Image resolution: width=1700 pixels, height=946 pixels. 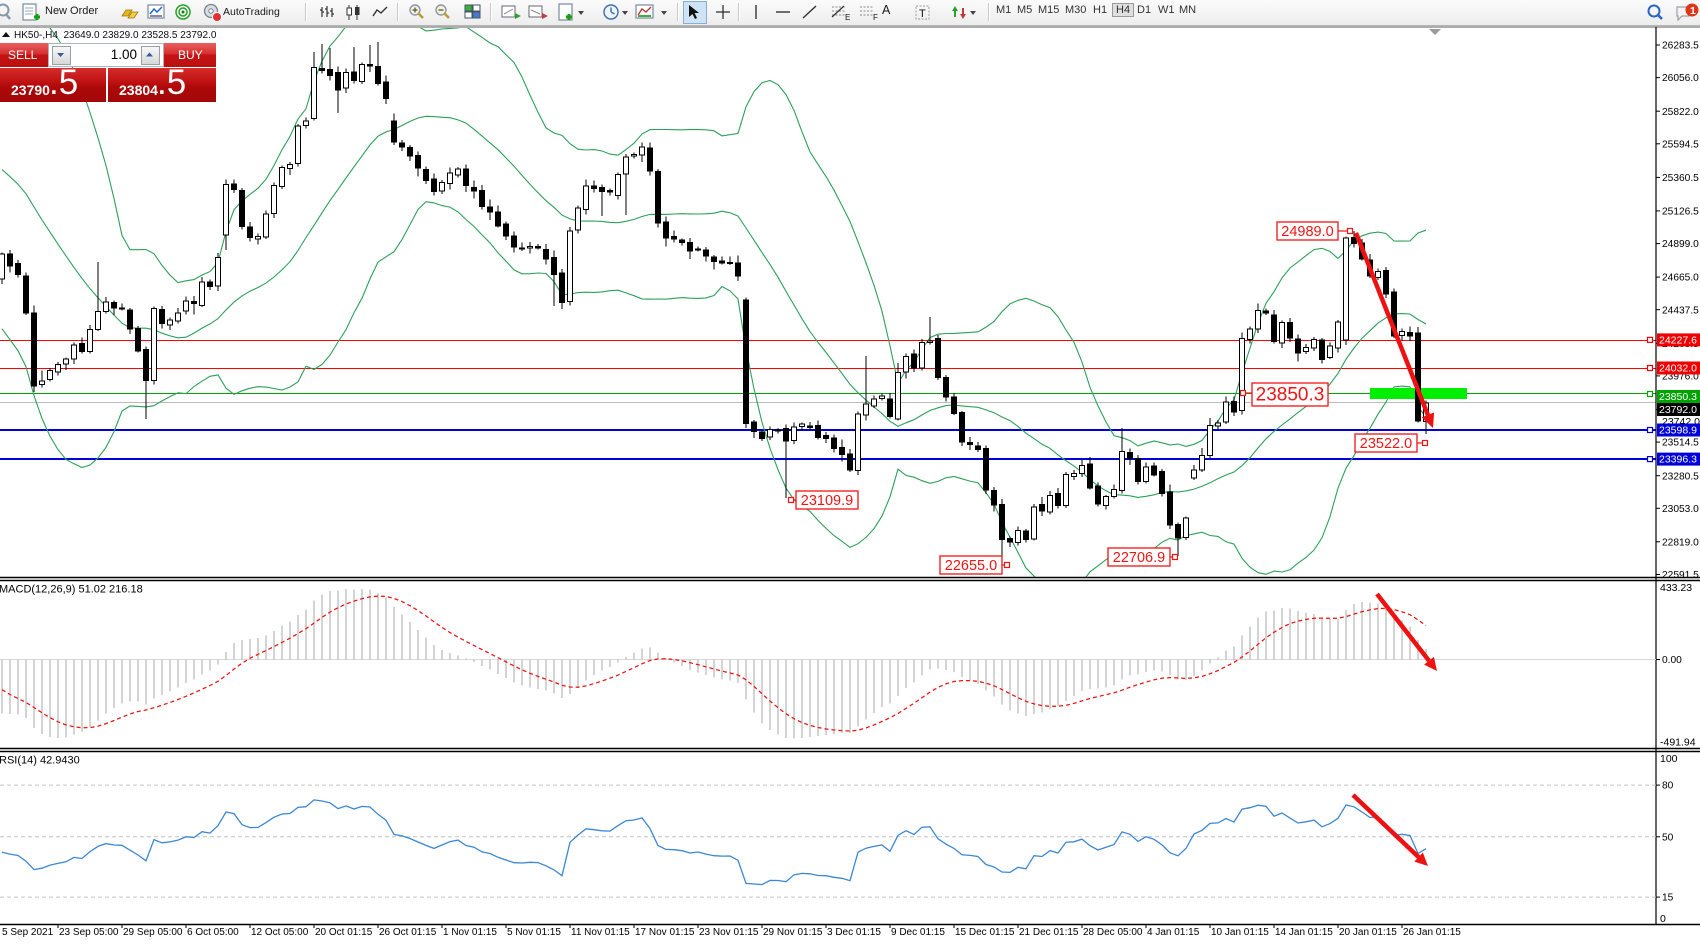 What do you see at coordinates (280, 932) in the screenshot?
I see `svg-text: 12 Oct 05:00` at bounding box center [280, 932].